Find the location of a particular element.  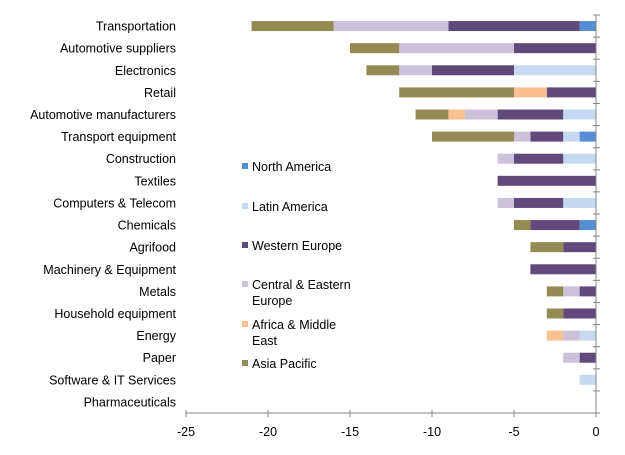

category-label: Machinery & Equipment is located at coordinates (109, 270).